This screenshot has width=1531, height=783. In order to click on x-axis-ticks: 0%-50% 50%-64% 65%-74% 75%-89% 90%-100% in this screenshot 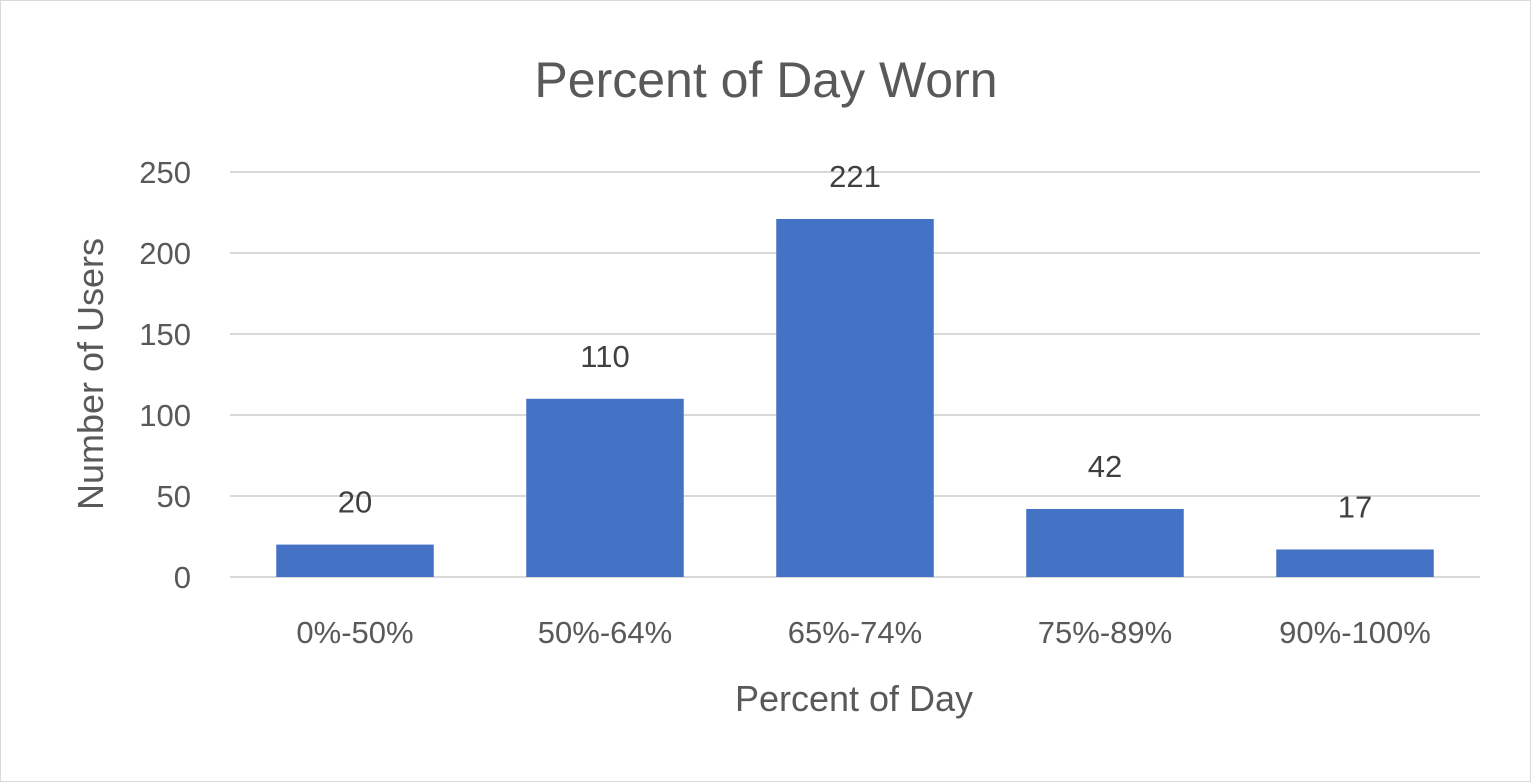, I will do `click(863, 632)`.